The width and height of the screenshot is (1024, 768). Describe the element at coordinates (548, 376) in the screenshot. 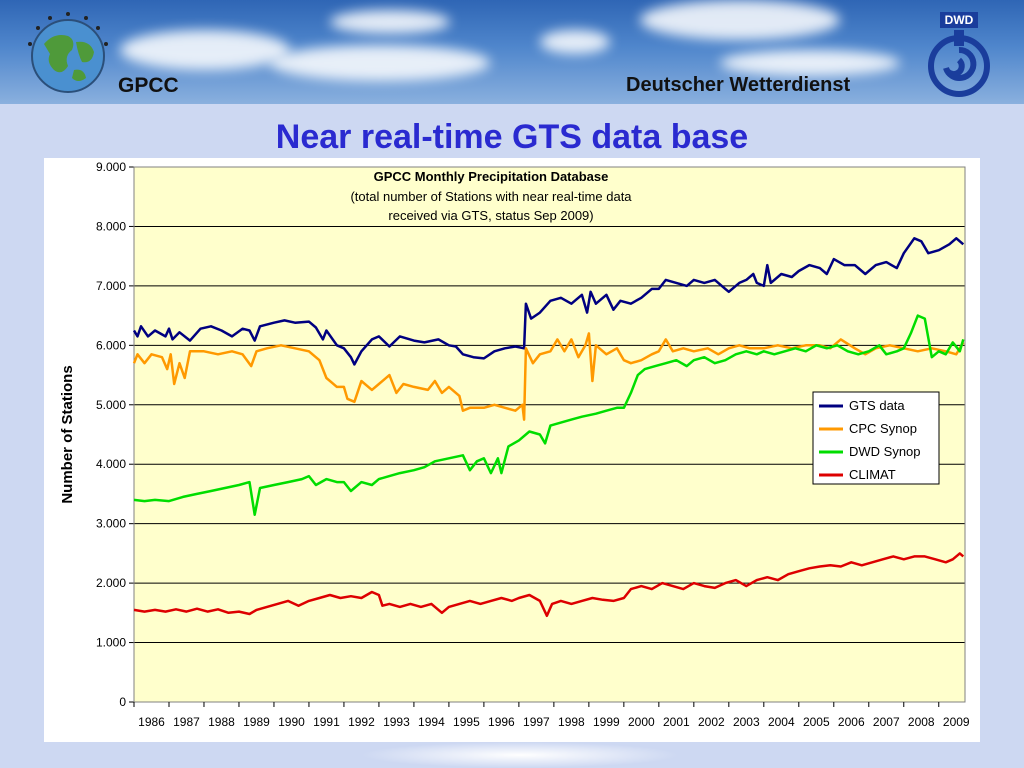

I see `series-line-cpc-synop` at that location.